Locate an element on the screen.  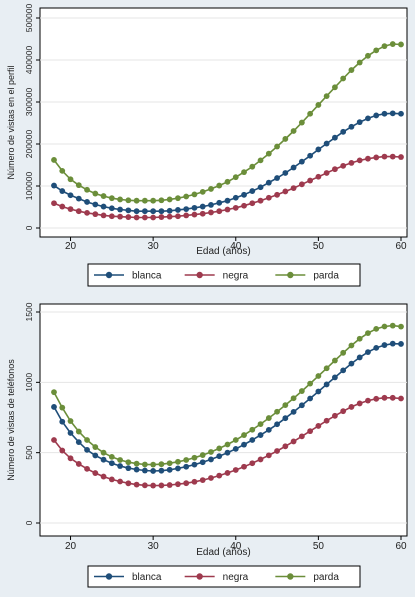
x-axis-label: Edad (años) is located at coordinates (223, 251).